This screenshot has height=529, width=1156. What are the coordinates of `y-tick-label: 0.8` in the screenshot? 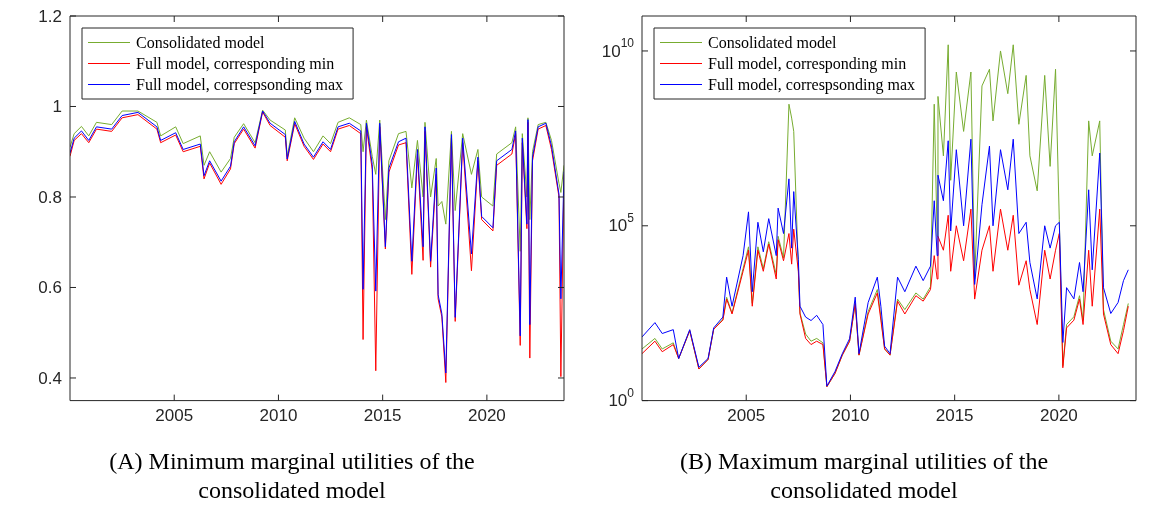 It's located at (50, 197).